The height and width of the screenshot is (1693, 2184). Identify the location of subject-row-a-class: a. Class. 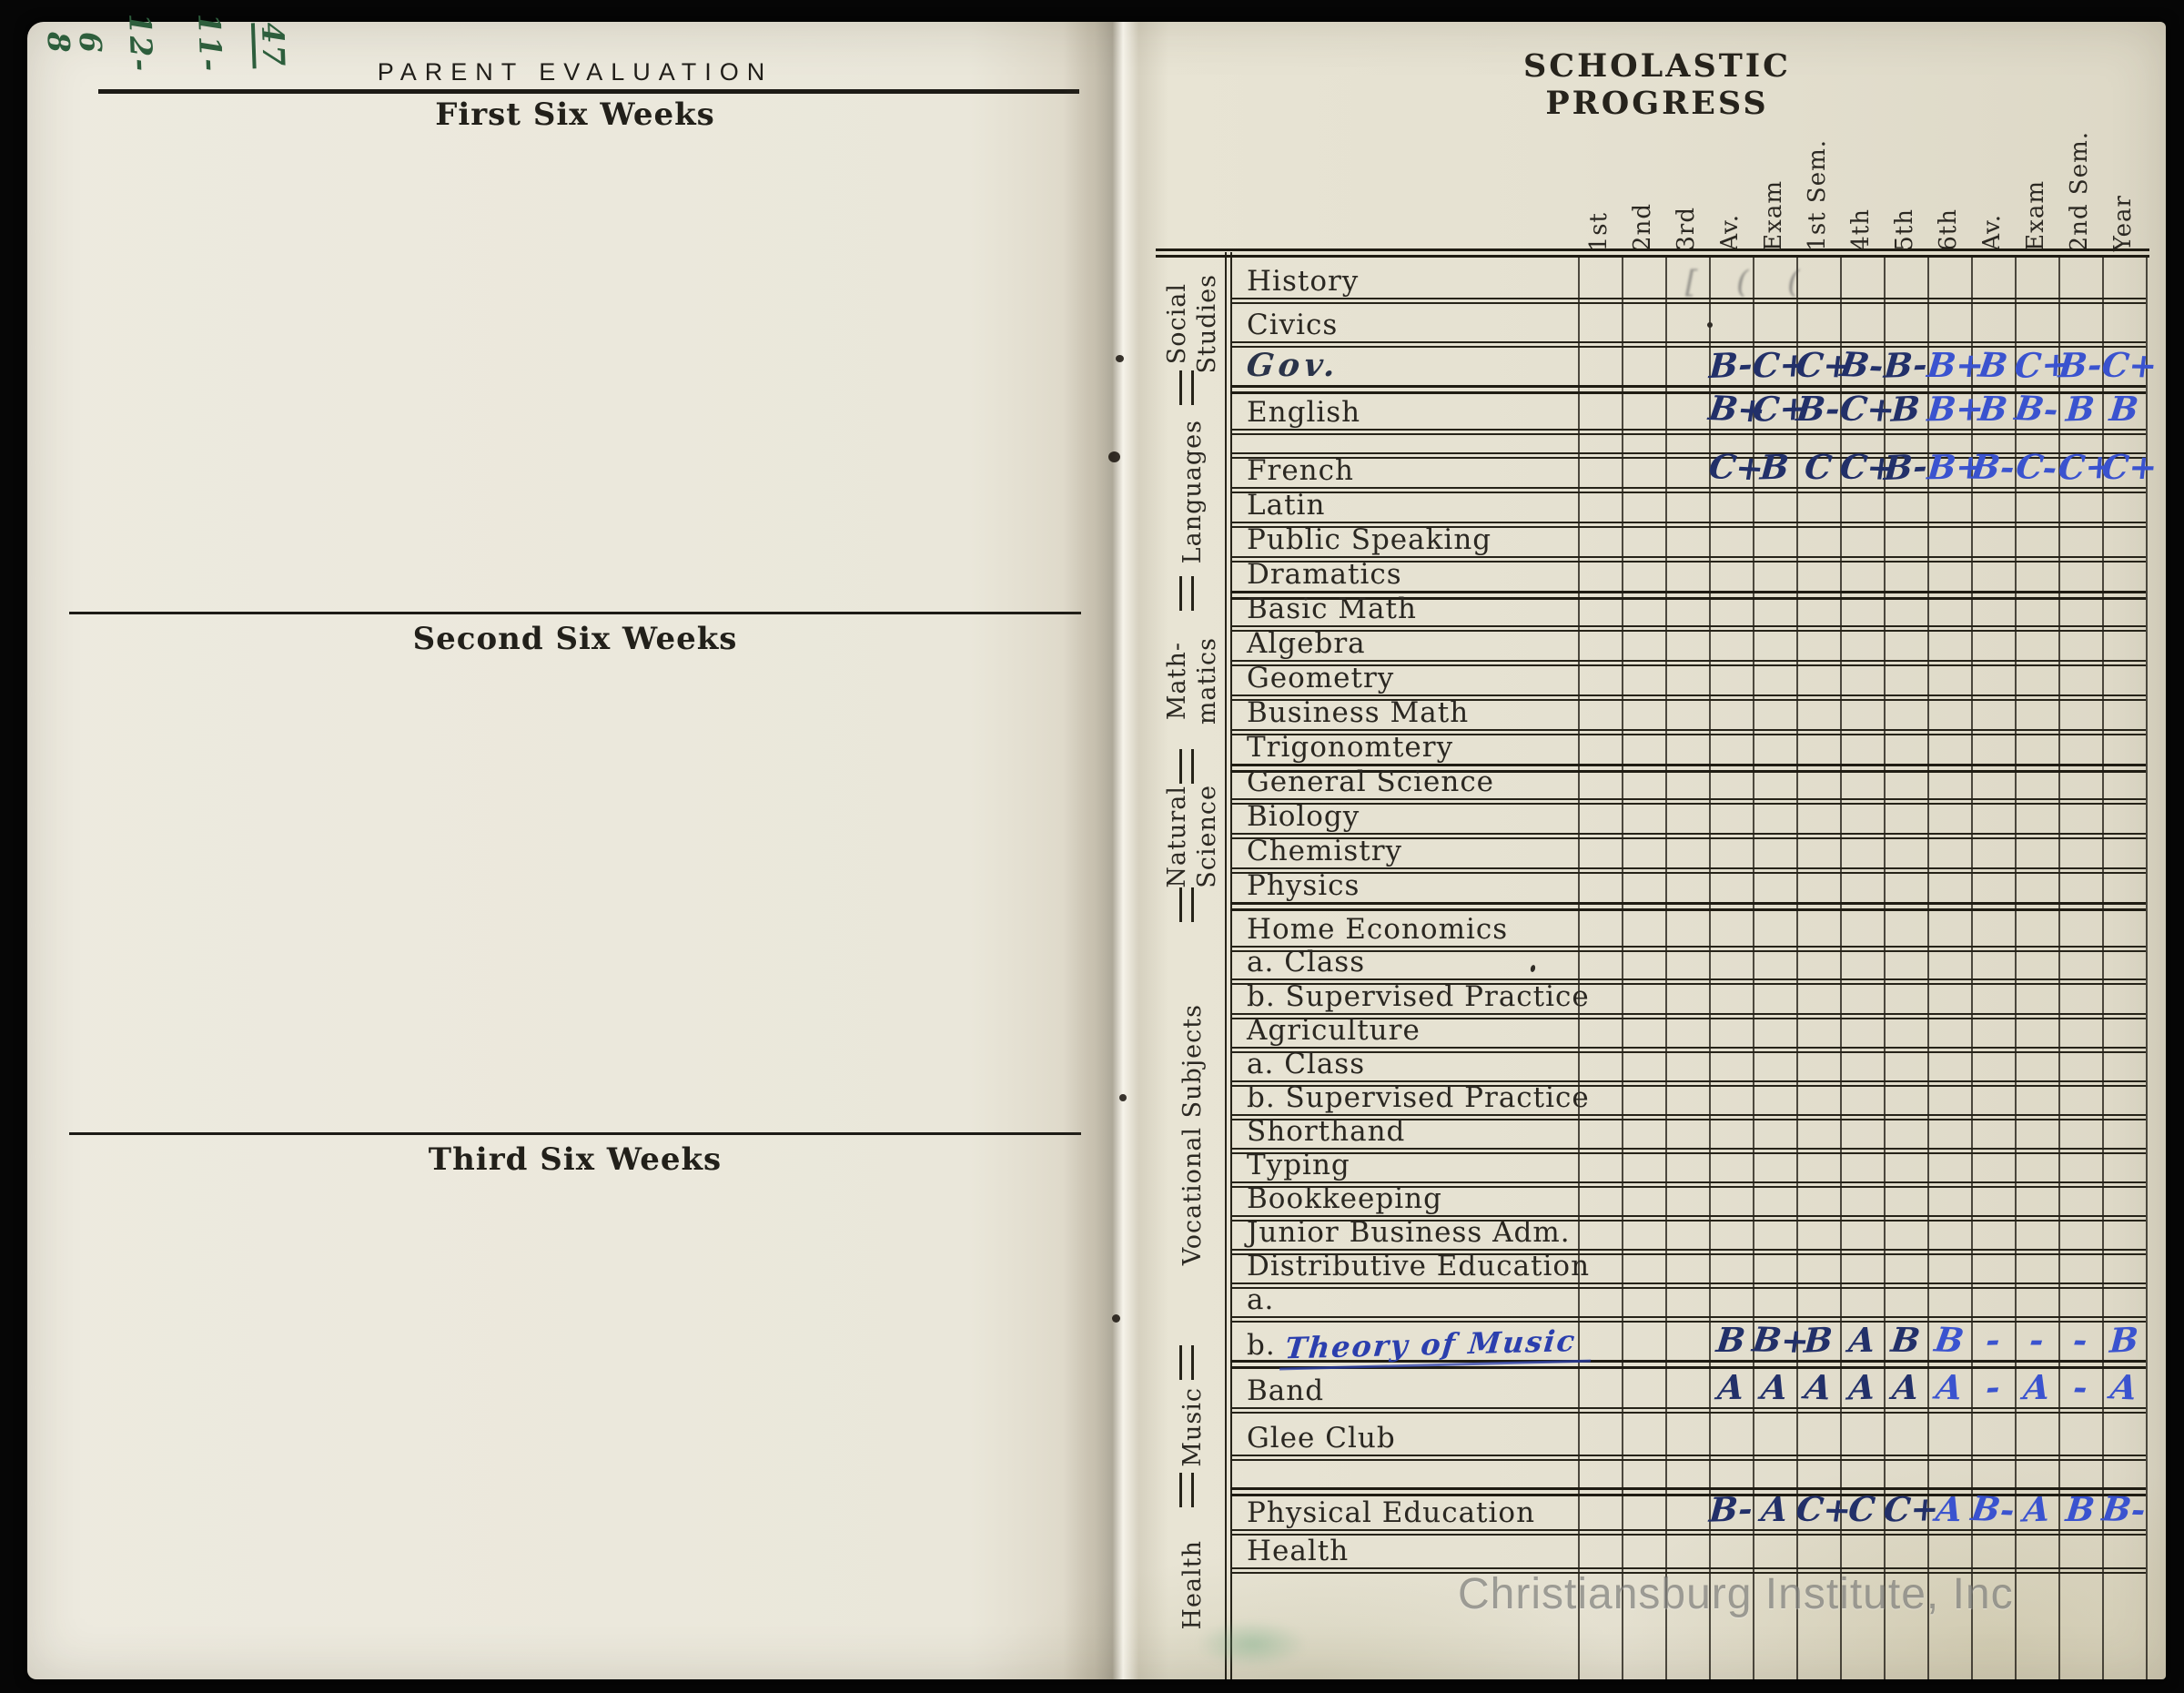
(1306, 1064).